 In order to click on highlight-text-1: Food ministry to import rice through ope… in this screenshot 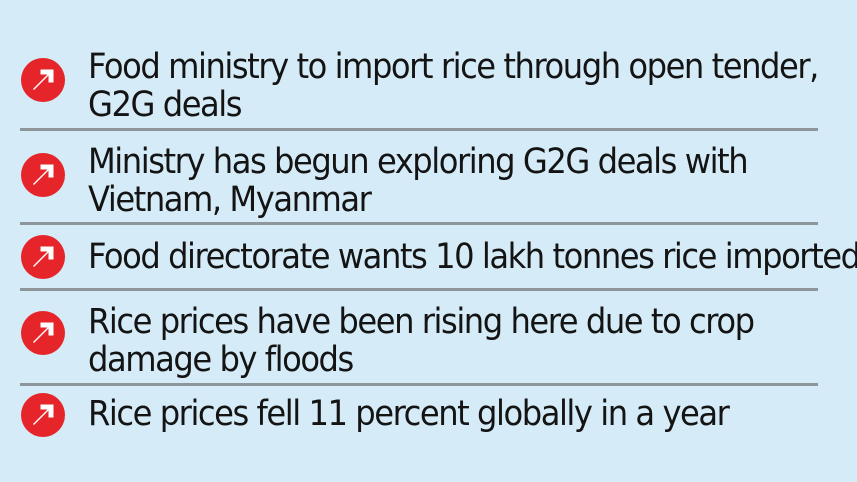, I will do `click(453, 86)`.